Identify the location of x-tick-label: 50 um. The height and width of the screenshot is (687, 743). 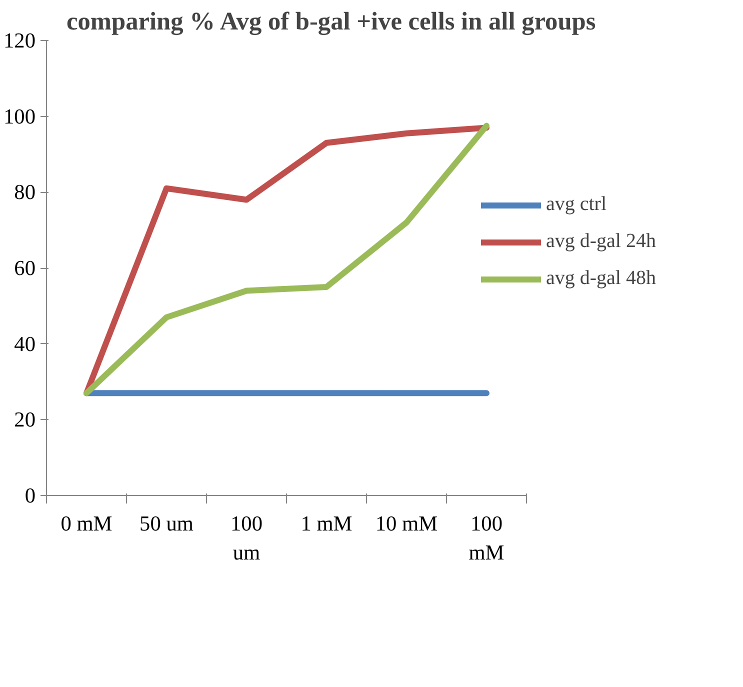
(167, 524).